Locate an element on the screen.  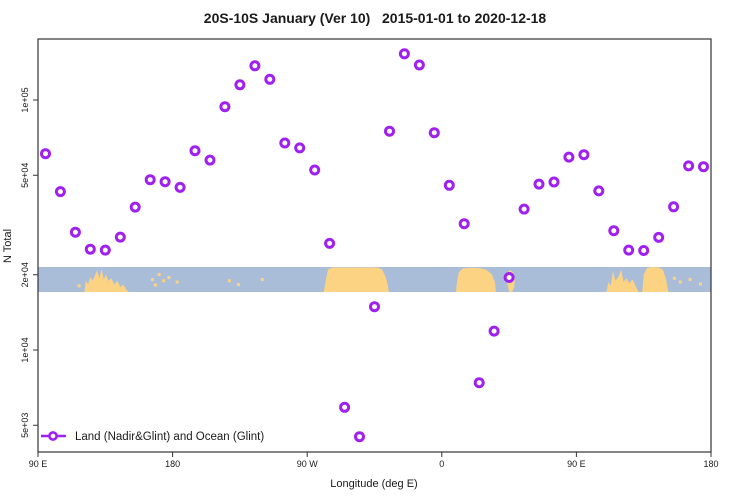
legend: Land (Nadir&Glint) and Ocean (Glint) is located at coordinates (152, 437).